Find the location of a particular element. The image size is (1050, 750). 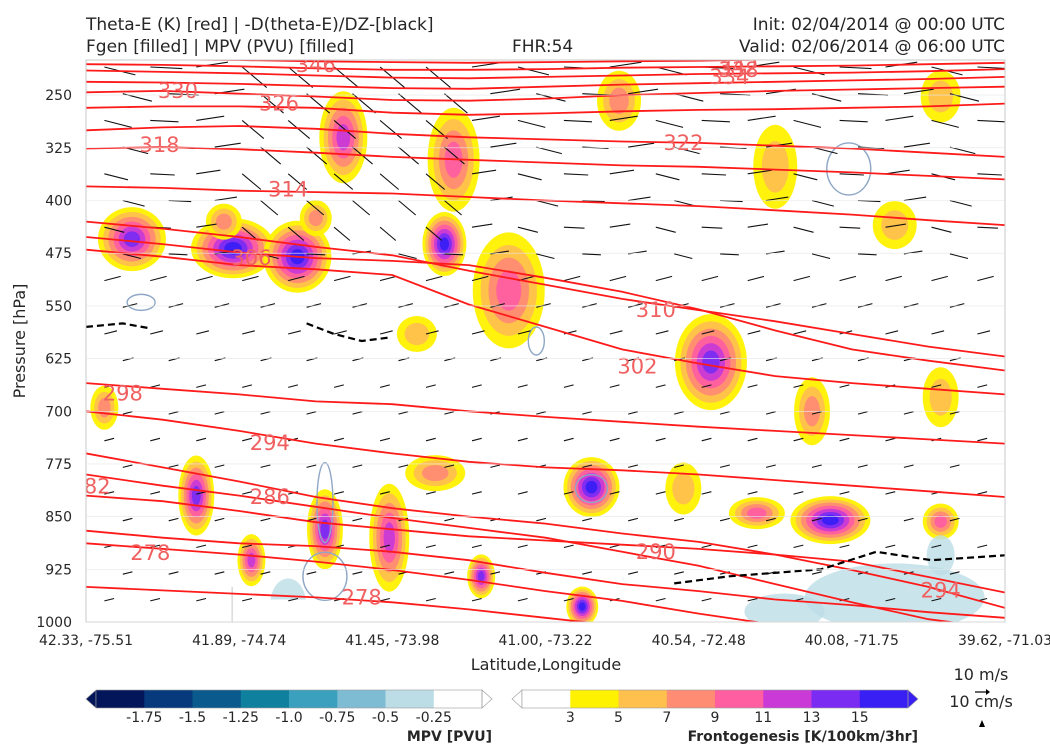

mpv-colorbar-tick-5: -0.5 is located at coordinates (385, 718).